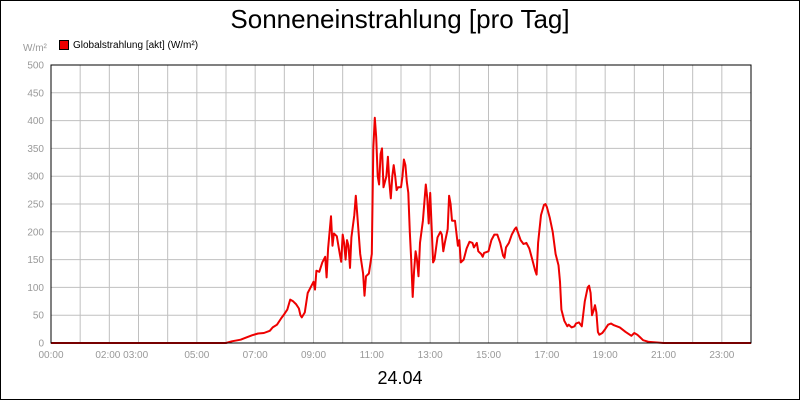 Image resolution: width=800 pixels, height=400 pixels. Describe the element at coordinates (255, 355) in the screenshot. I see `x-tick-label: 07:00` at that location.